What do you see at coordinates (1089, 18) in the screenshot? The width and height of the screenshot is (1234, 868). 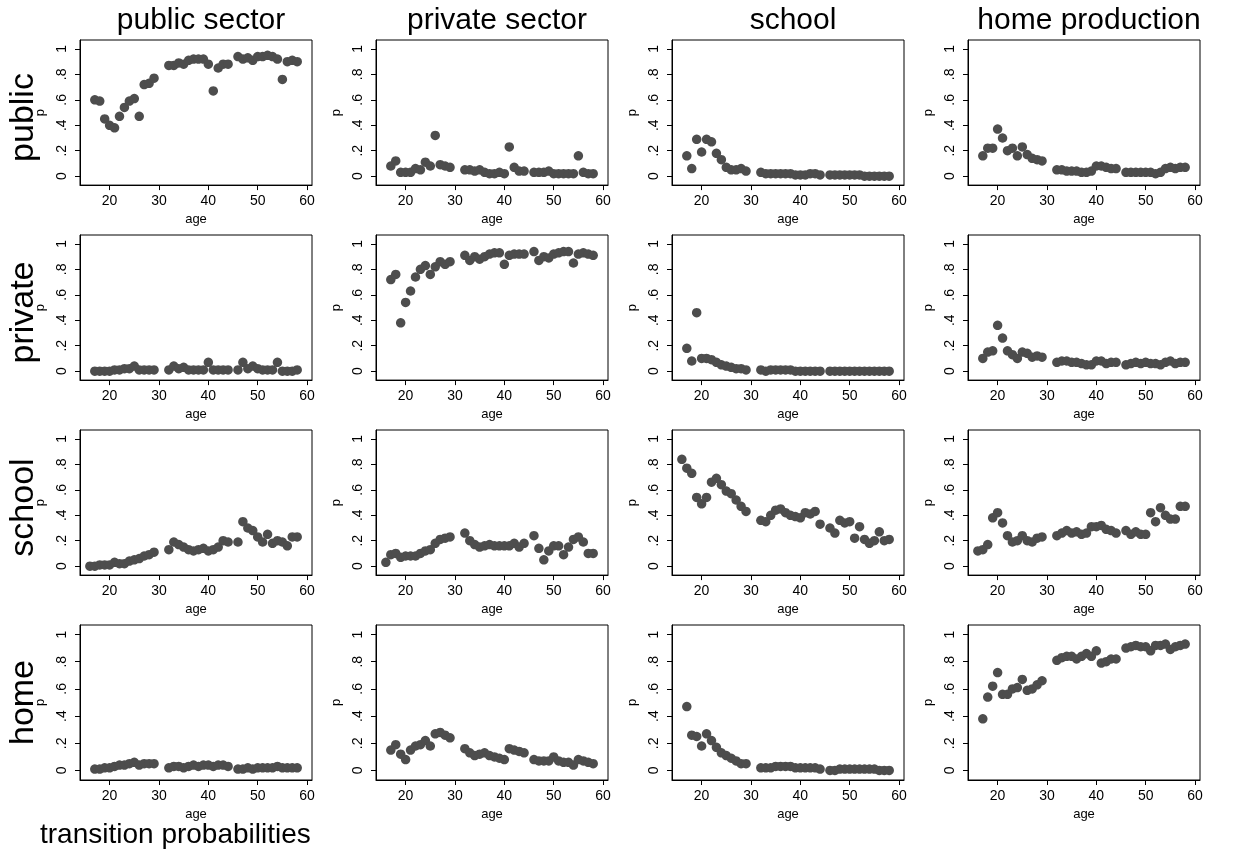 I see `chart-title: home production` at bounding box center [1089, 18].